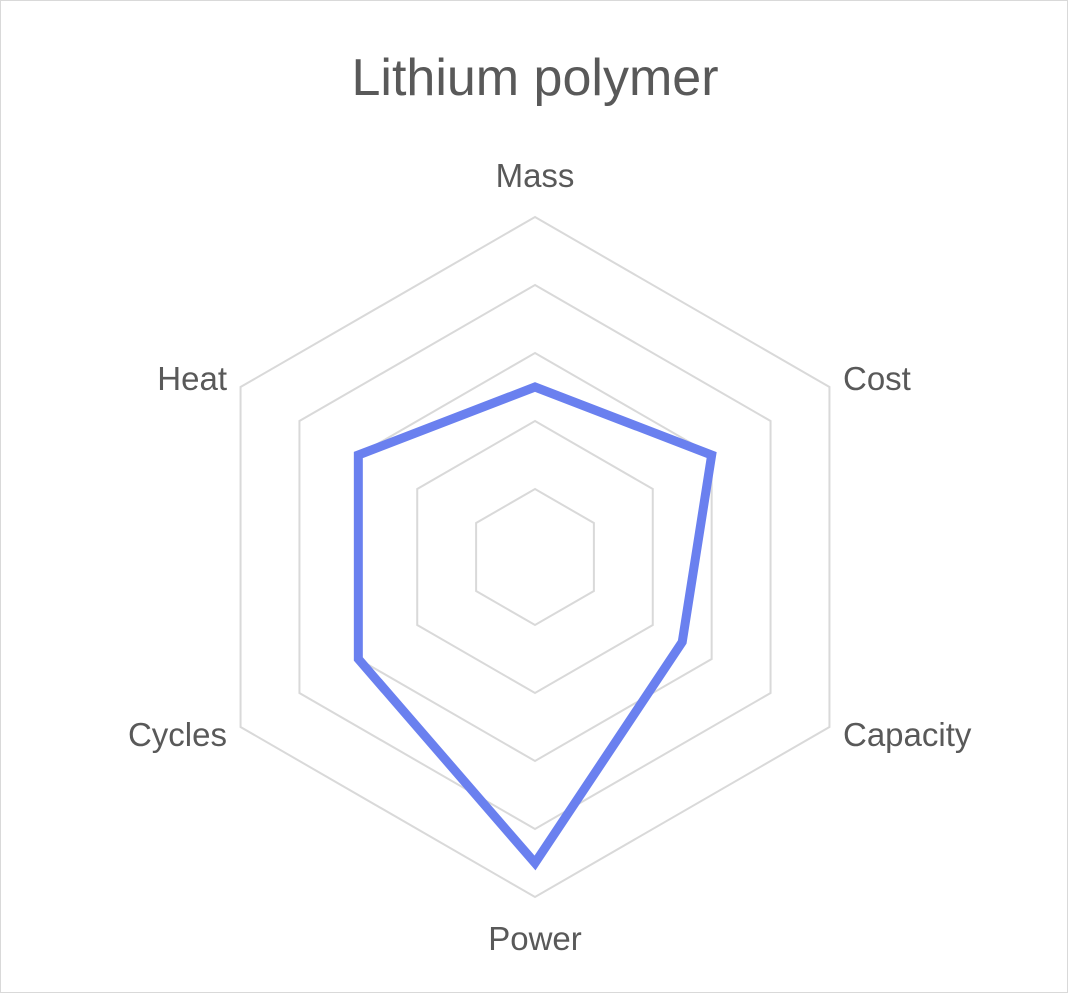 The width and height of the screenshot is (1068, 994). Describe the element at coordinates (907, 734) in the screenshot. I see `axis-label-capacity: Capacity` at that location.